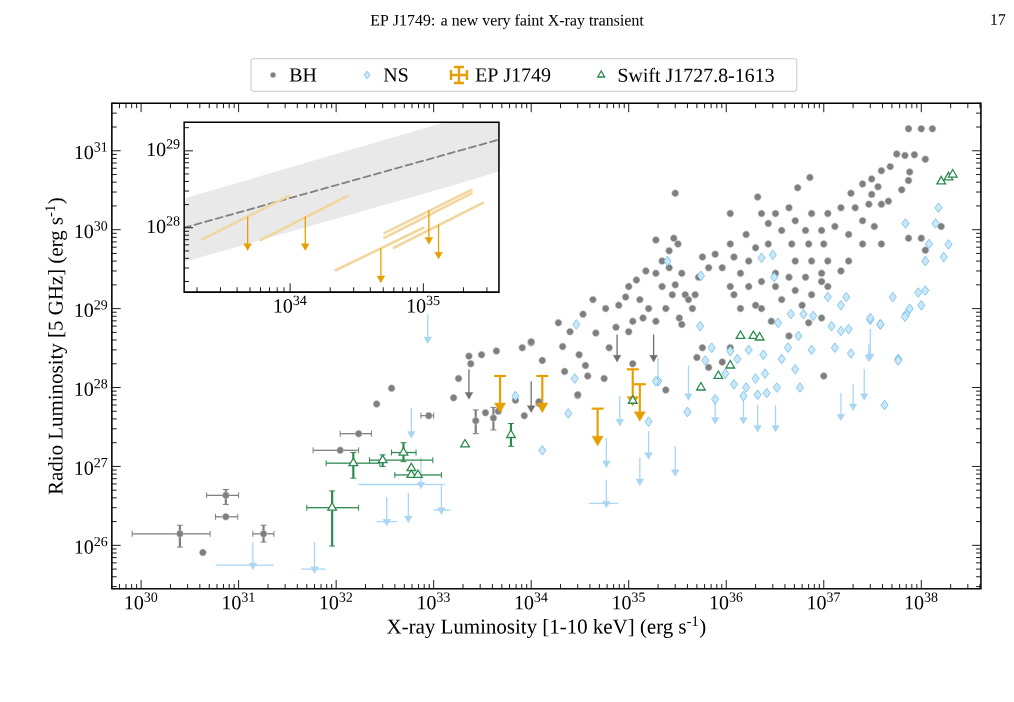 The image size is (1014, 702). What do you see at coordinates (141, 601) in the screenshot?
I see `x-tick-label: 10$^{30}$` at bounding box center [141, 601].